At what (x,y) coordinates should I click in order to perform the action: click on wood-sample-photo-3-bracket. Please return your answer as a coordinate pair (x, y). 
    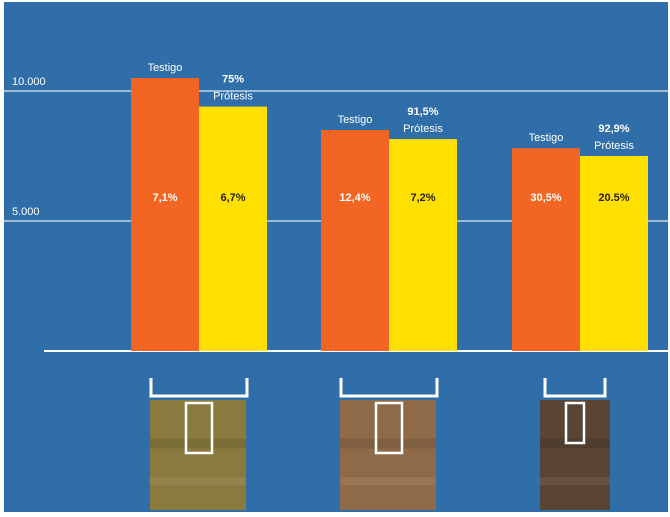
    Looking at the image, I should click on (575, 388).